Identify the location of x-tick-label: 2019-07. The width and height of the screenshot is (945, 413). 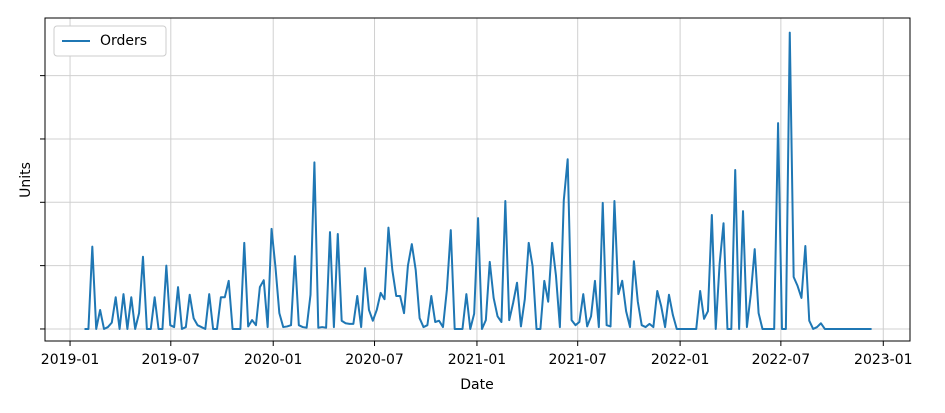
(171, 360).